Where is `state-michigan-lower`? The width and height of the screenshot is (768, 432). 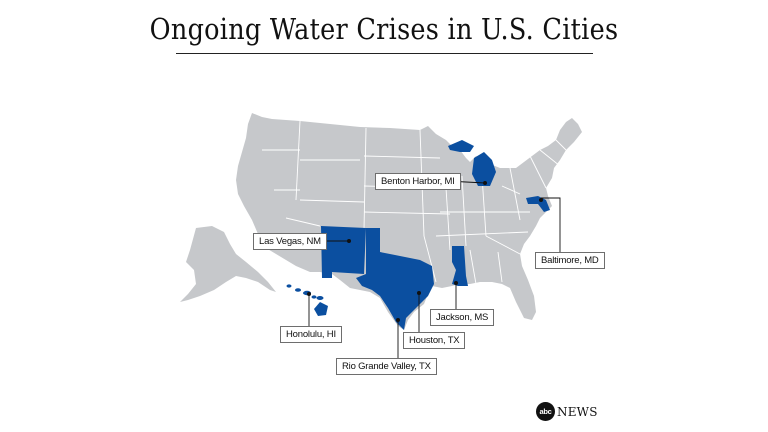 state-michigan-lower is located at coordinates (484, 169).